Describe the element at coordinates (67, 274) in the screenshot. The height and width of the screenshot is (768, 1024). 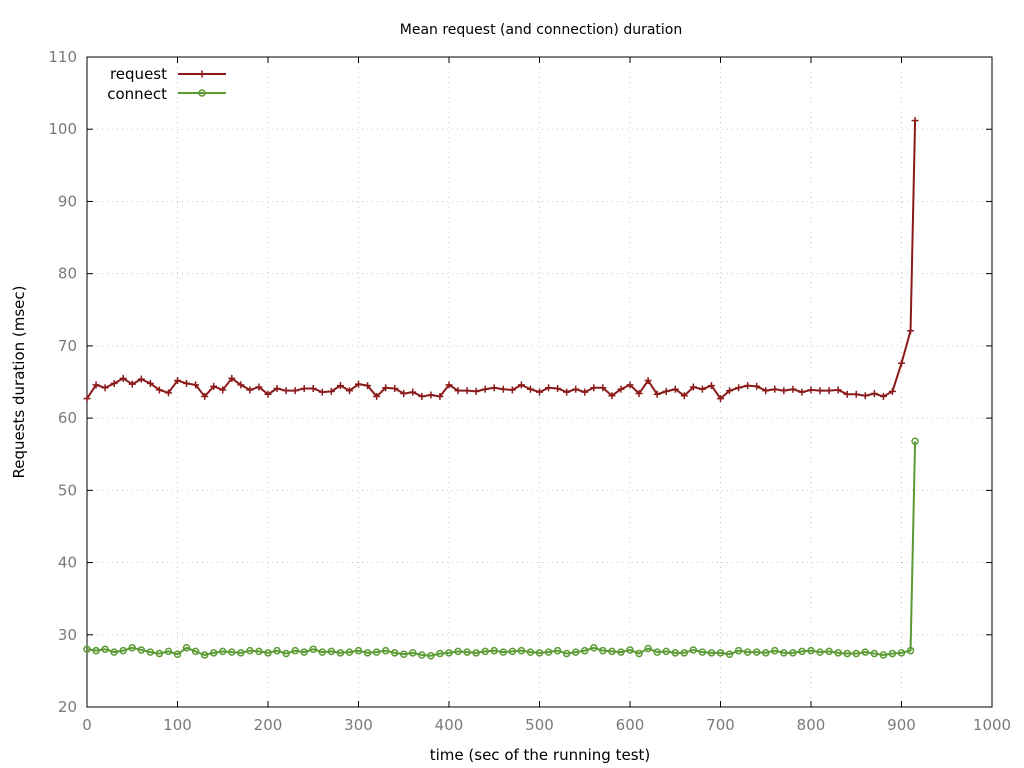
I see `y-tick-label: 80` at that location.